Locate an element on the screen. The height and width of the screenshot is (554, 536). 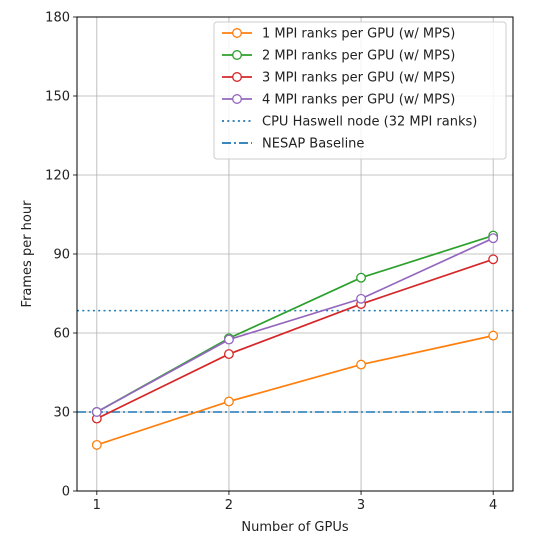
y-tick-label: 30 is located at coordinates (61, 413).